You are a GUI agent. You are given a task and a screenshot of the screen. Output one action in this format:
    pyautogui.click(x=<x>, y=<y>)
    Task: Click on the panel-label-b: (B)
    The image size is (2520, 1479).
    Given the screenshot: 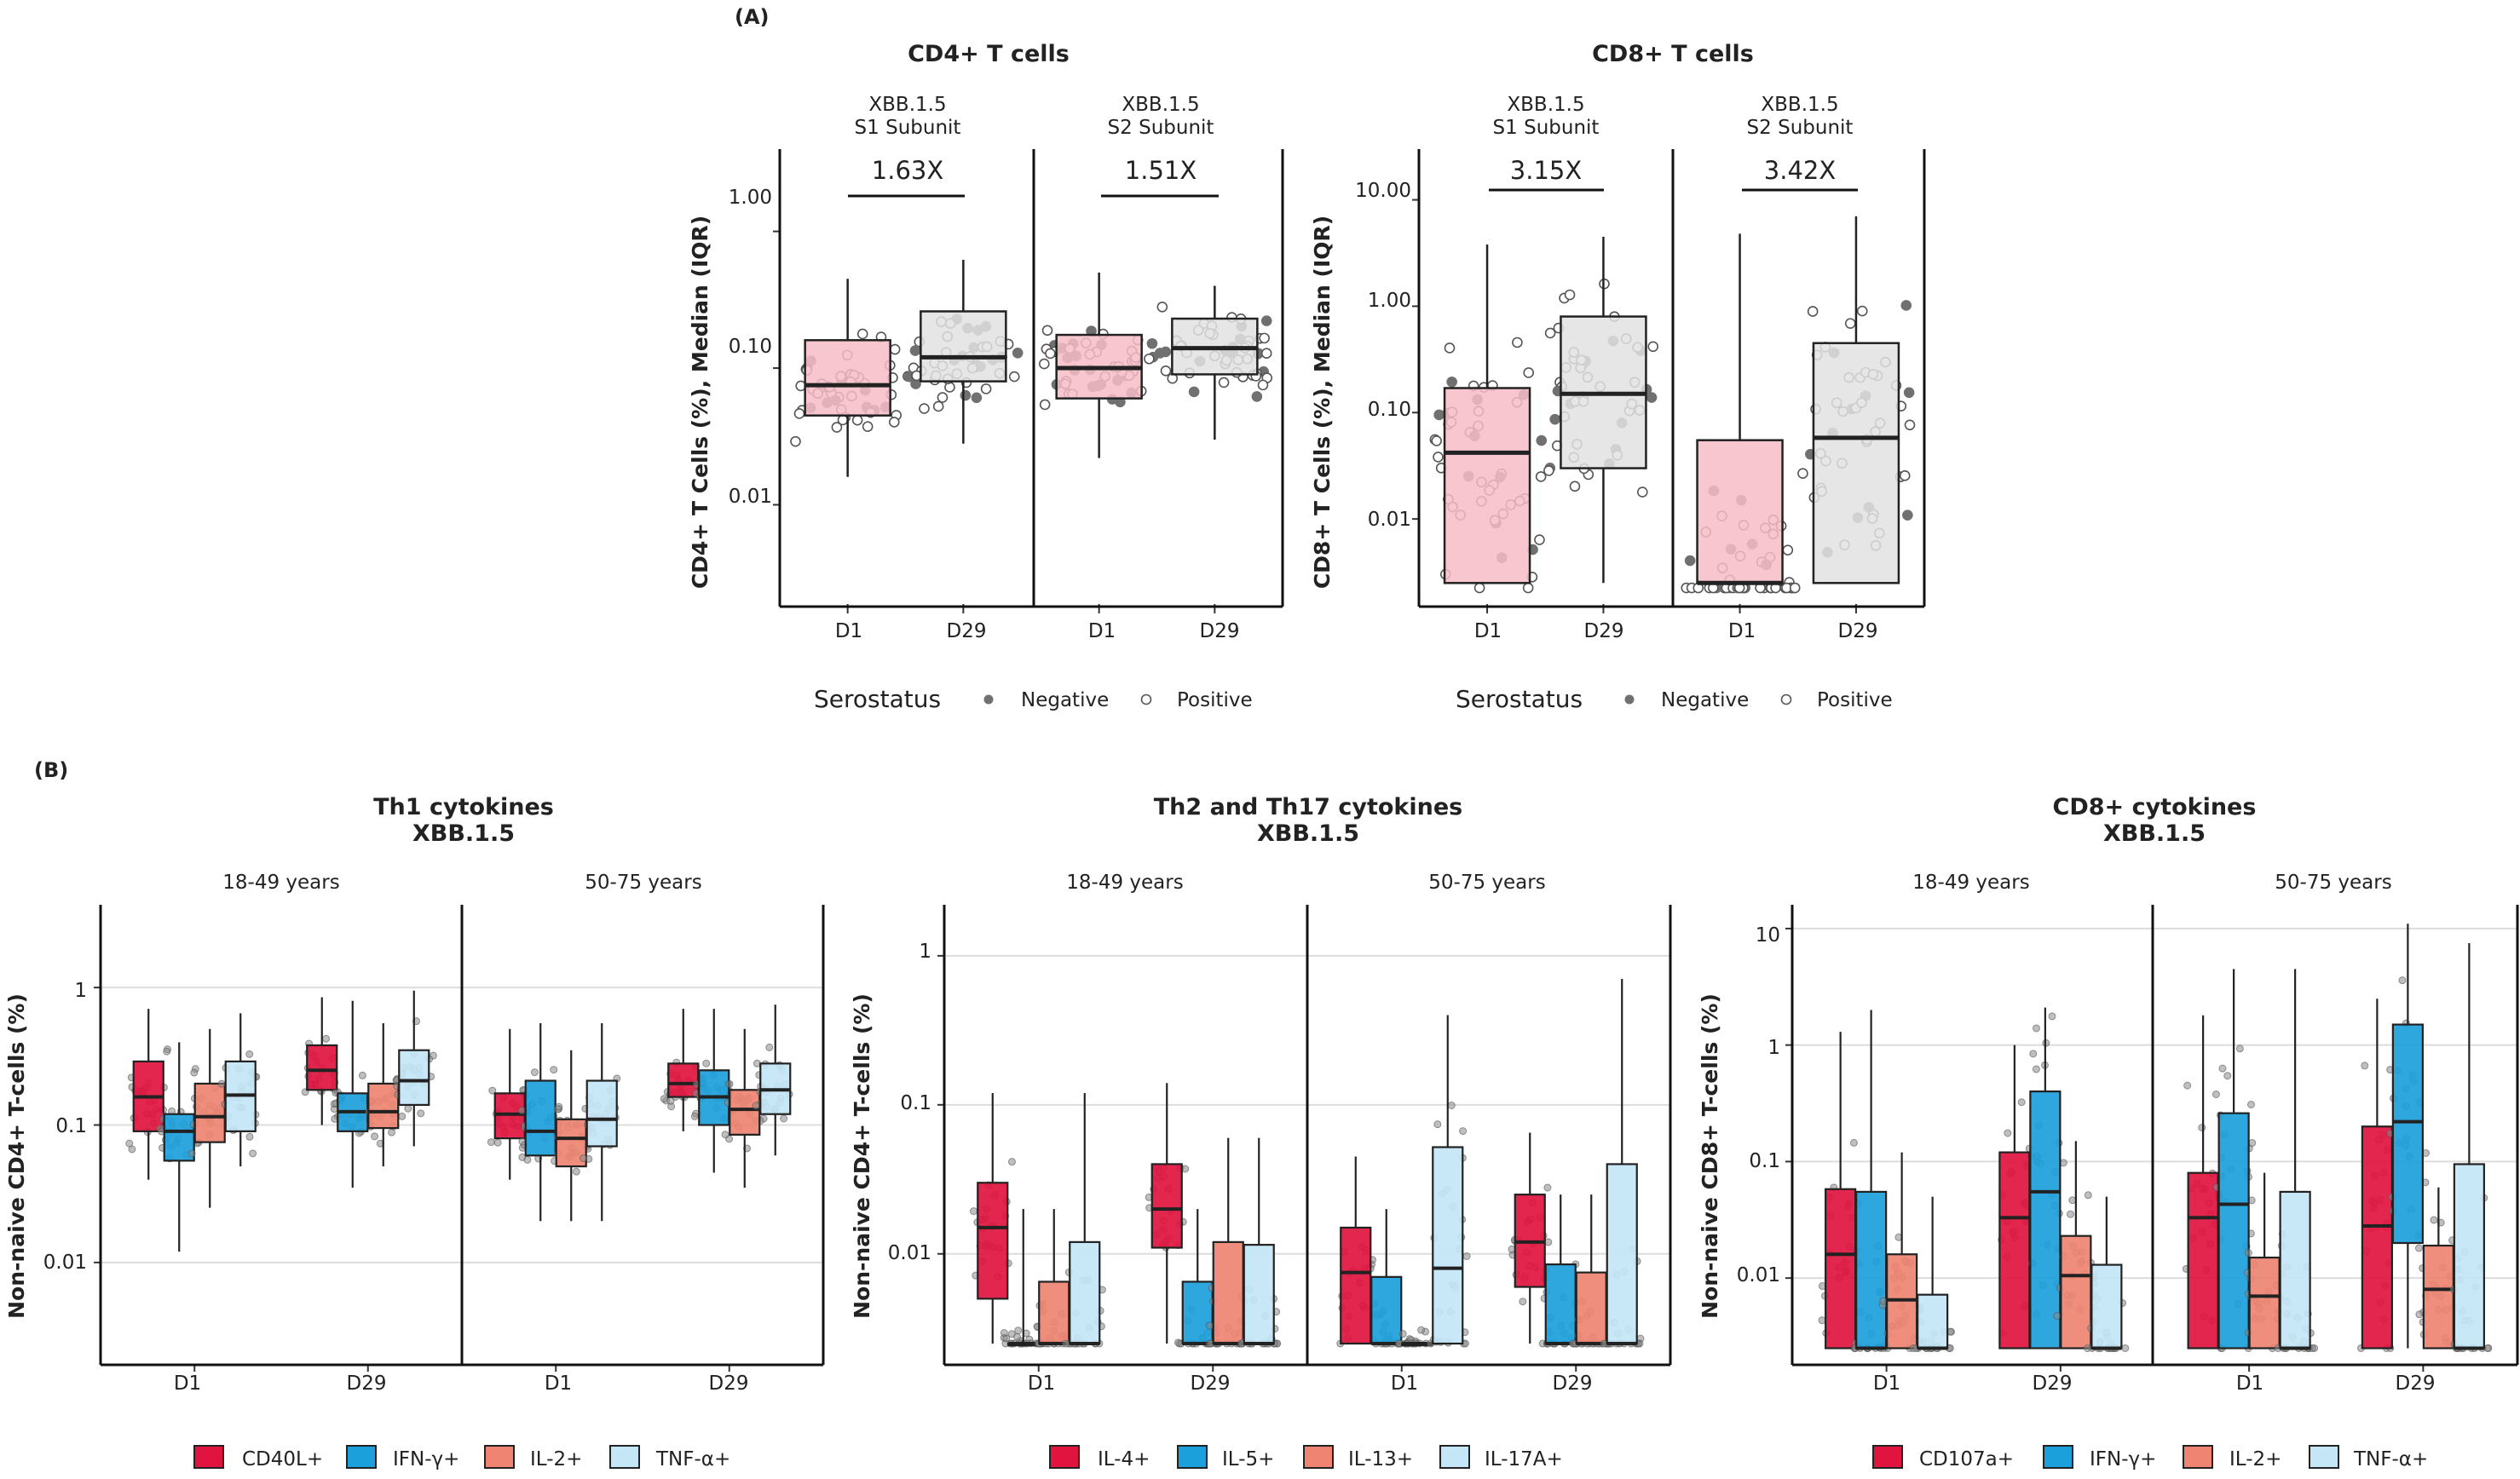 What is the action you would take?
    pyautogui.click(x=51, y=770)
    